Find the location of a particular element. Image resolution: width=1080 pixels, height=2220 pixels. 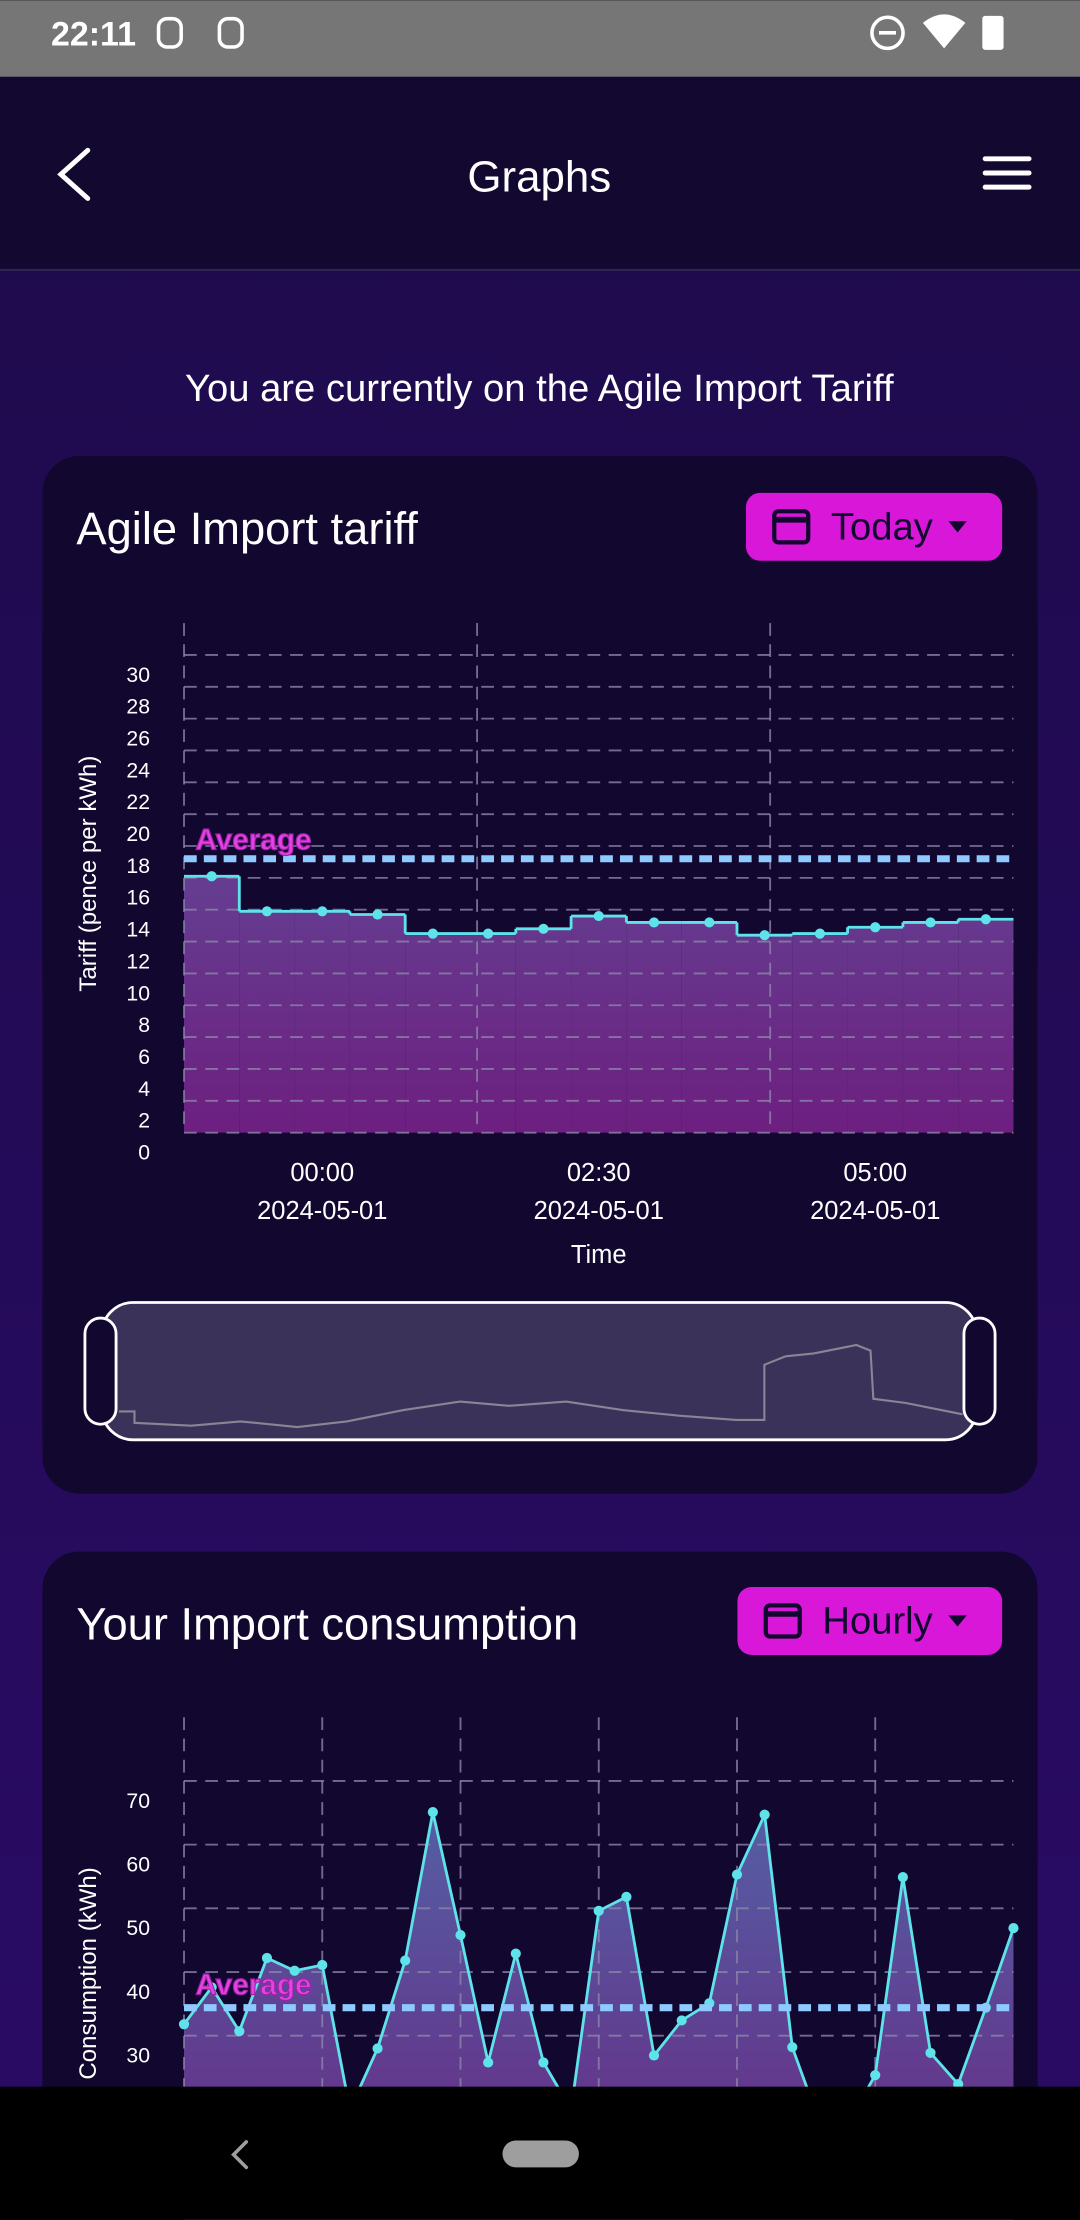

y-tick-label: 2 is located at coordinates (144, 1121).